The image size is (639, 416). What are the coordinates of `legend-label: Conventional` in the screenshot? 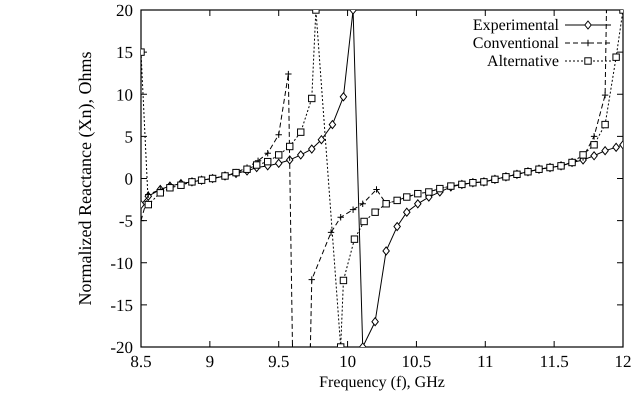 It's located at (516, 43).